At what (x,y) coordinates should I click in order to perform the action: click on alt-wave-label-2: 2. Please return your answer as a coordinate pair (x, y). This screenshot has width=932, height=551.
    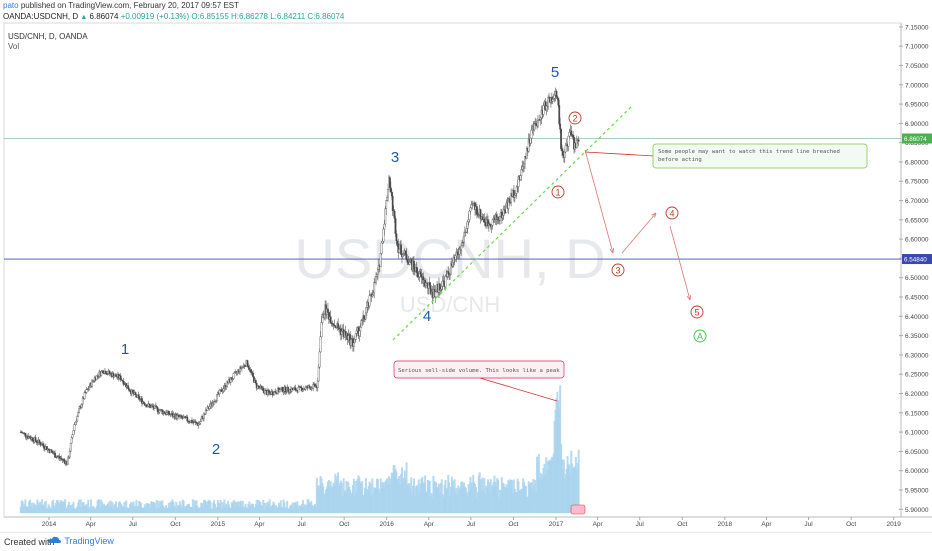
    Looking at the image, I should click on (574, 119).